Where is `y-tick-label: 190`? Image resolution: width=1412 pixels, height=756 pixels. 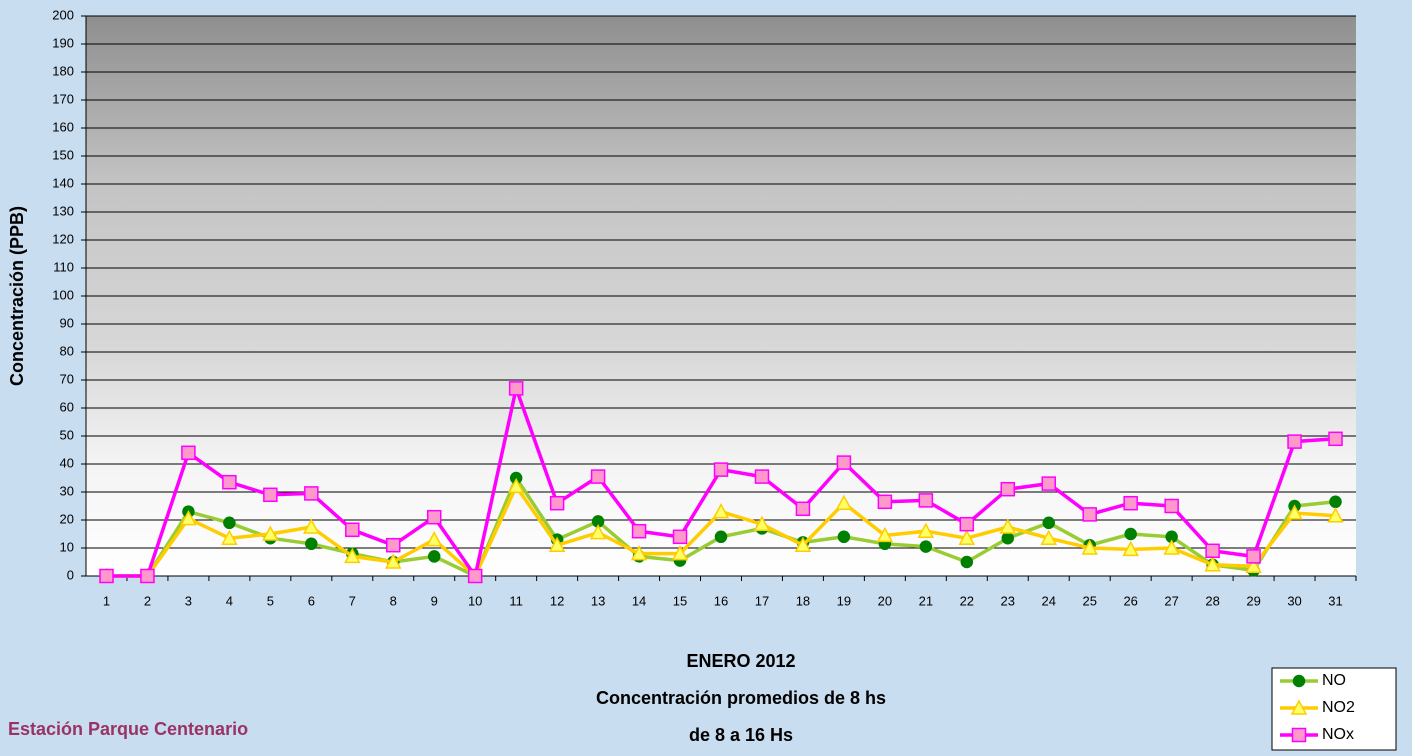
y-tick-label: 190 is located at coordinates (63, 42).